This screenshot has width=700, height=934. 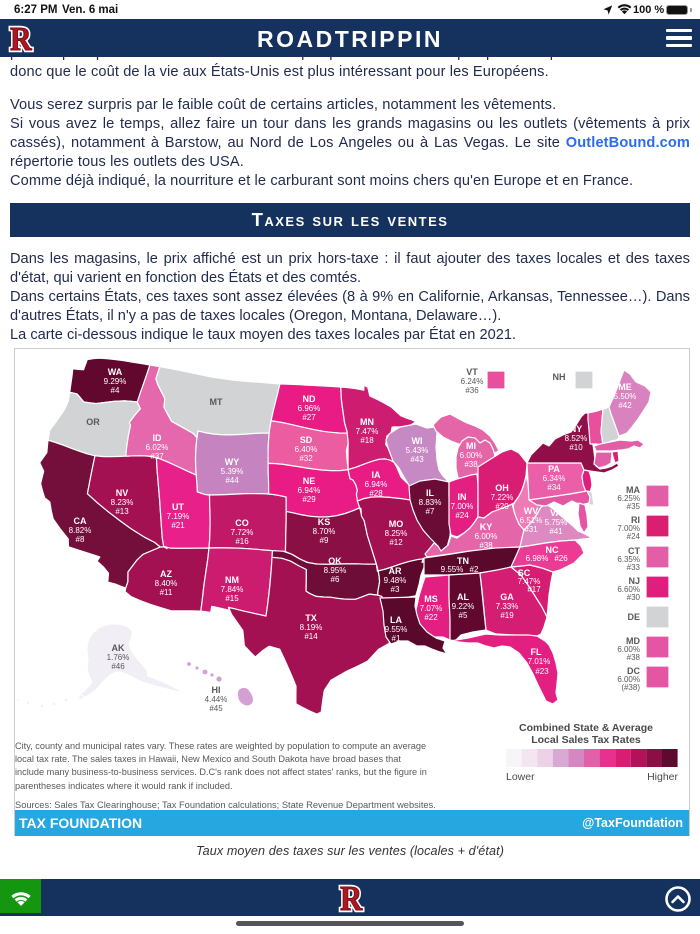 I want to click on svg-text: MT, so click(x=216, y=402).